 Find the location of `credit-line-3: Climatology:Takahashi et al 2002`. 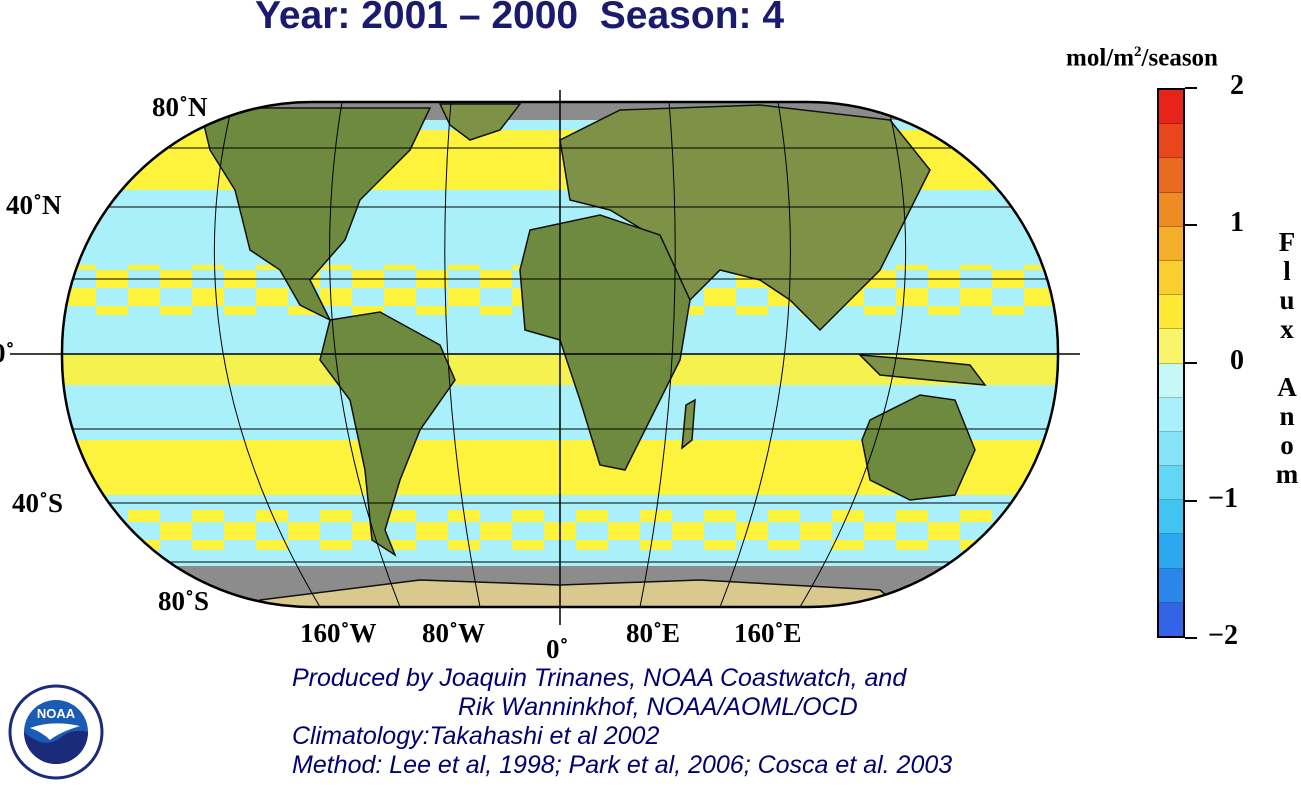

credit-line-3: Climatology:Takahashi et al 2002 is located at coordinates (476, 736).